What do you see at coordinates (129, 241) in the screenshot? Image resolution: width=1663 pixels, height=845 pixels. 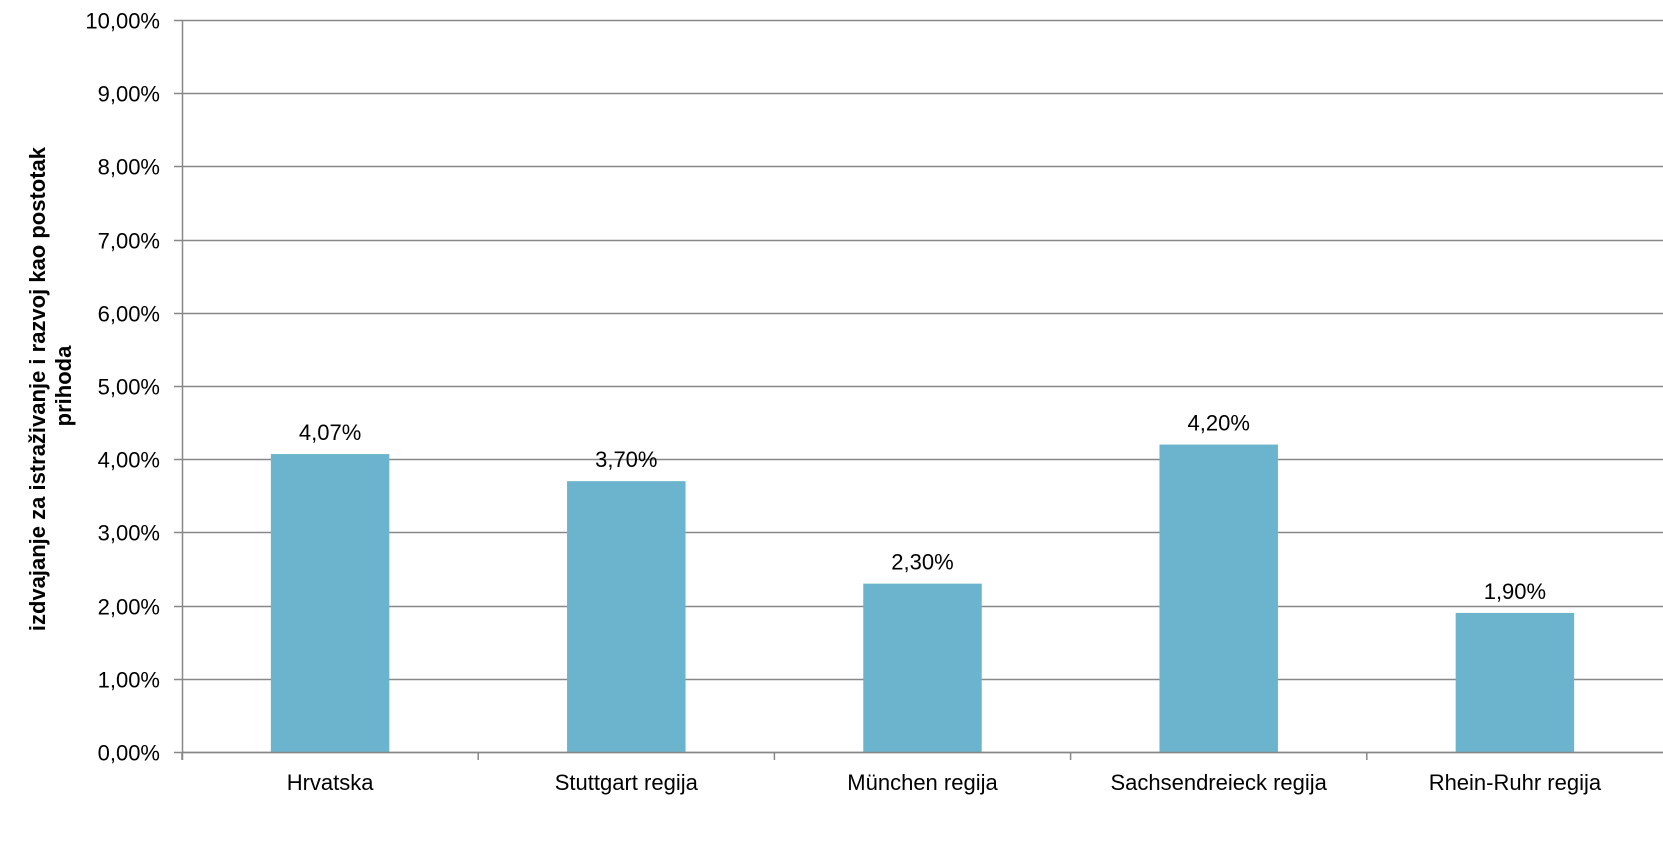 I see `y-tick-label: 7,00%` at bounding box center [129, 241].